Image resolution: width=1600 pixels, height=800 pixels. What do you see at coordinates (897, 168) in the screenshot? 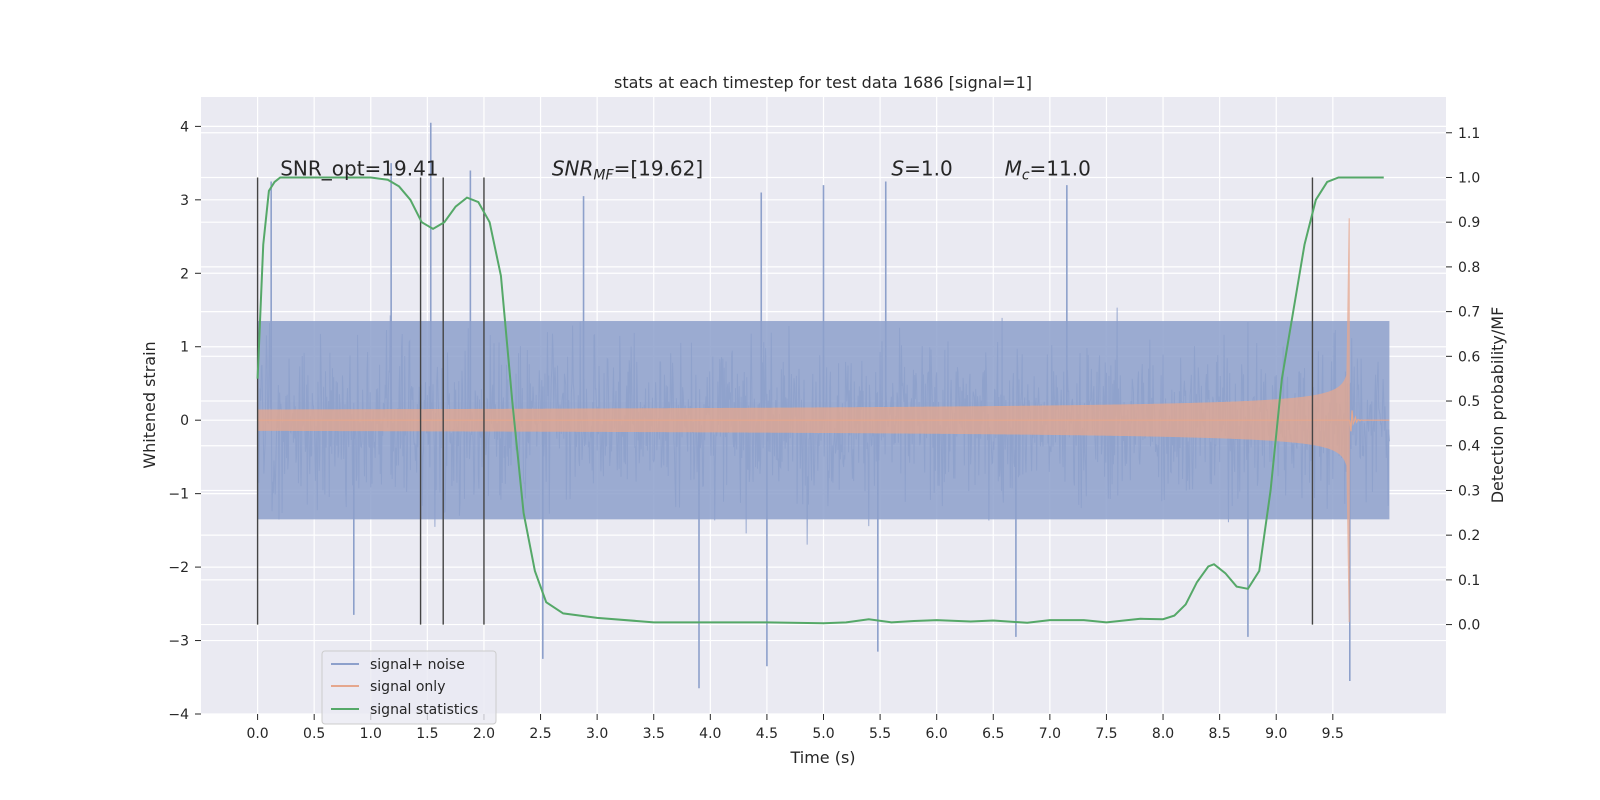
I see `annotation-2-main: S` at bounding box center [897, 168].